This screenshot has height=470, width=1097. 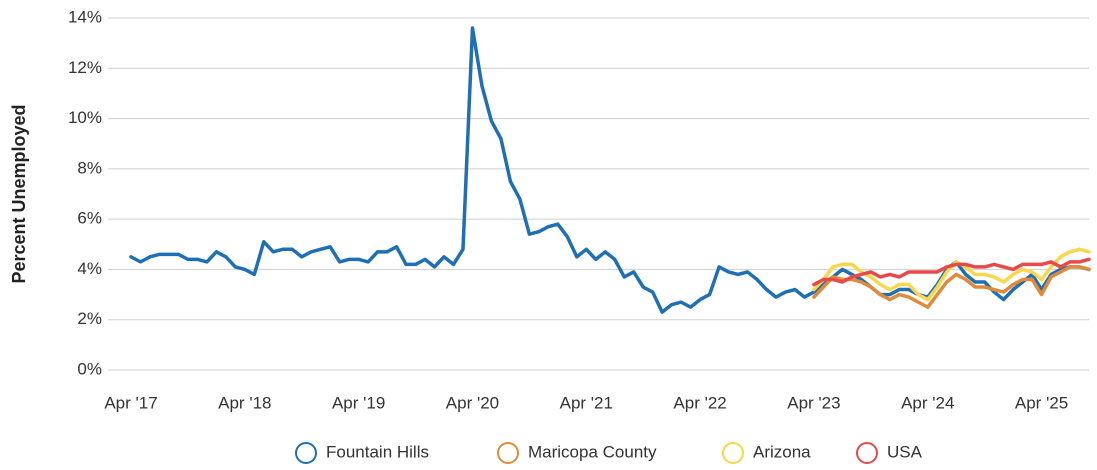 What do you see at coordinates (85, 16) in the screenshot?
I see `y-tick-label: 14%` at bounding box center [85, 16].